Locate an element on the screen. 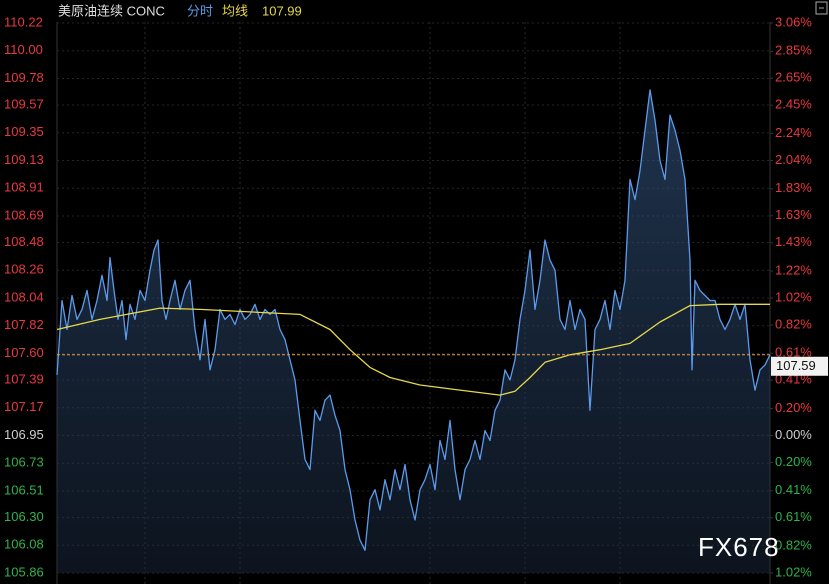  y-tick-label: 106.51 is located at coordinates (24, 489).